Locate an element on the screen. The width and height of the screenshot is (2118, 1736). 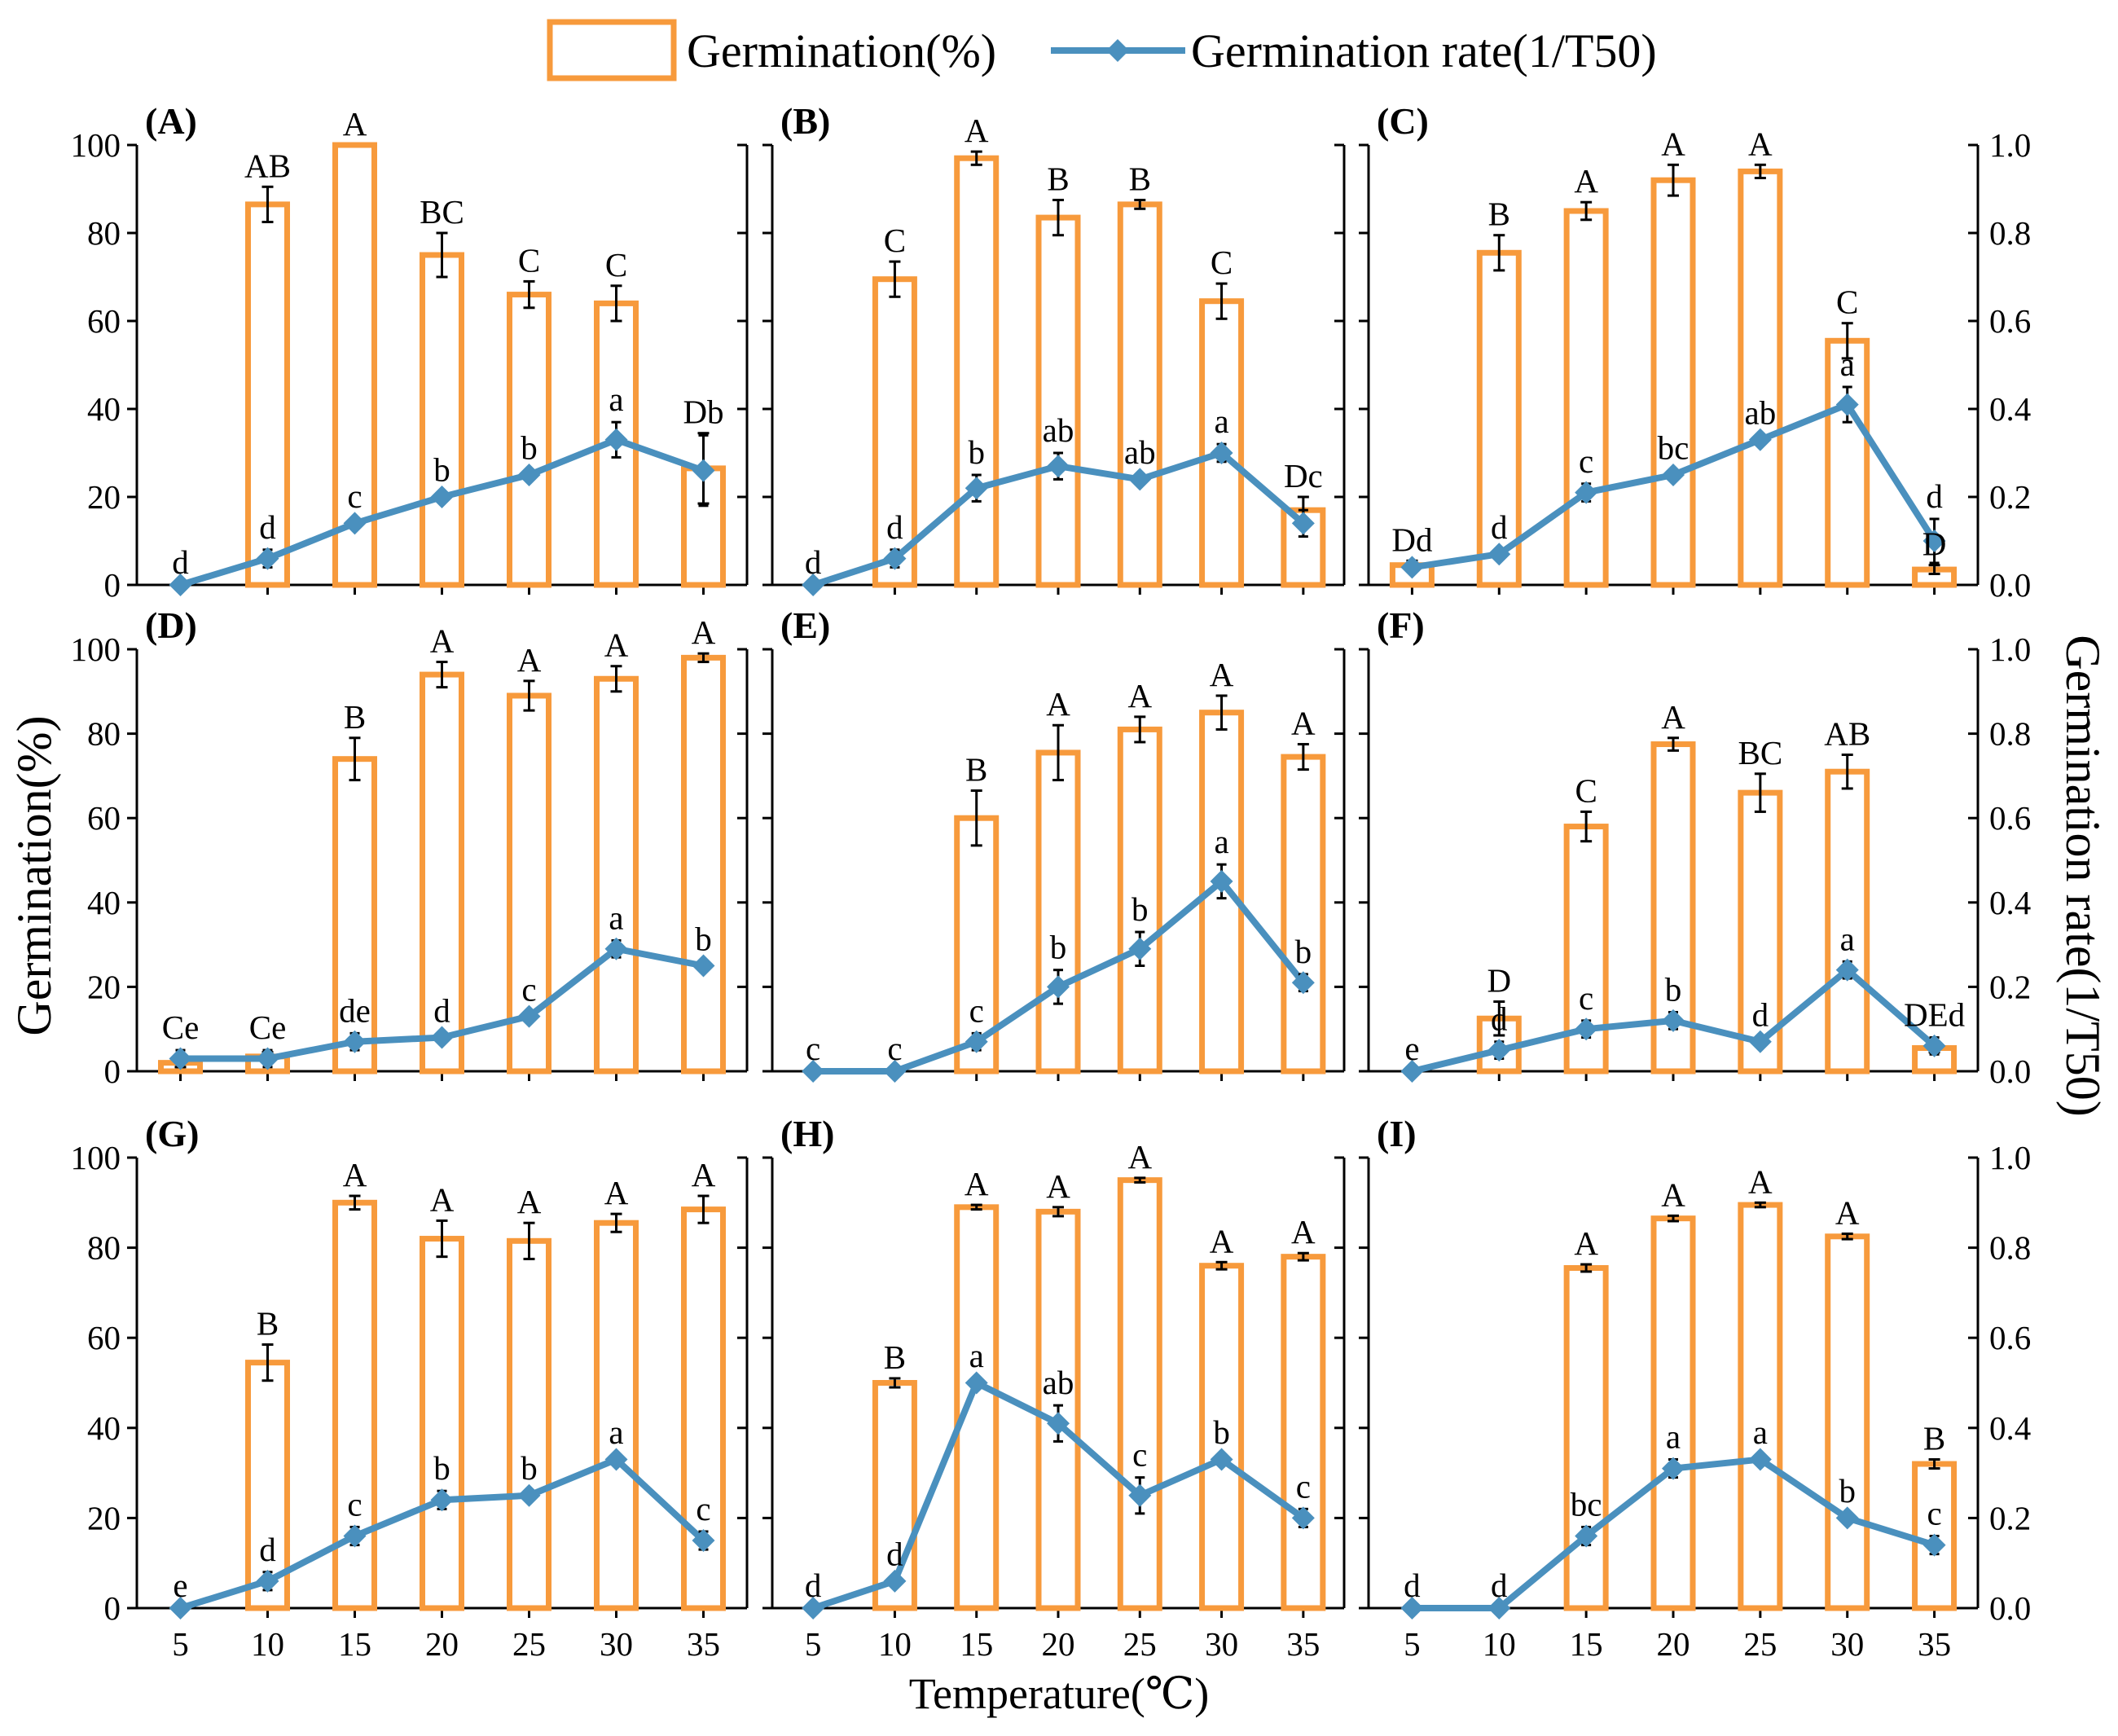
y-left-tick-label: 0 is located at coordinates (112, 1608).